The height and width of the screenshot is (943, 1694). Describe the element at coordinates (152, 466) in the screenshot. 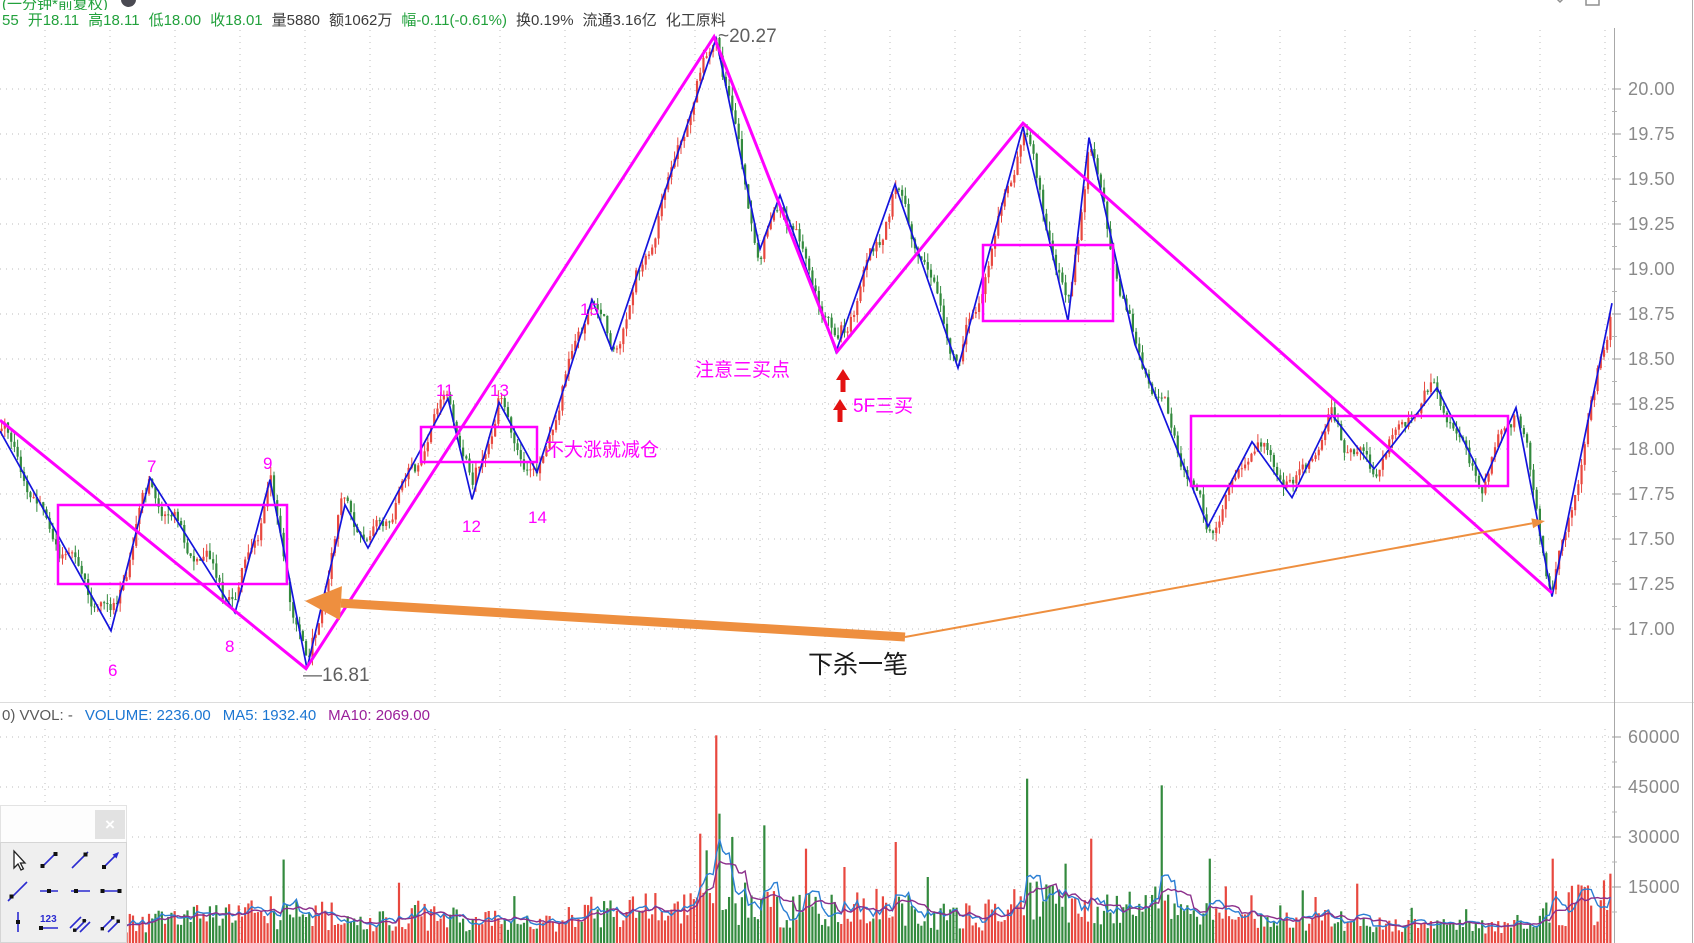

I see `pen-number-label: 7` at that location.